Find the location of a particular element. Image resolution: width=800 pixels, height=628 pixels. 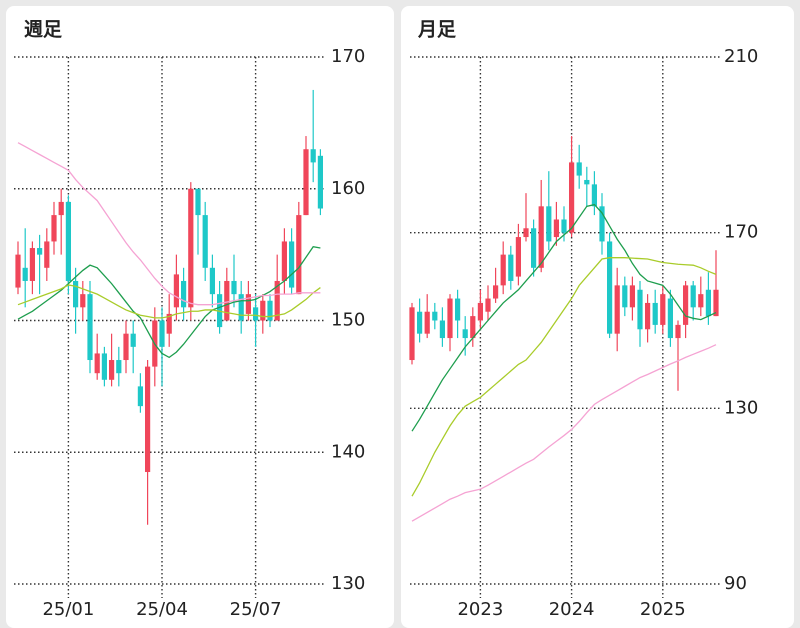

y-tick-label: 150 is located at coordinates (348, 320).